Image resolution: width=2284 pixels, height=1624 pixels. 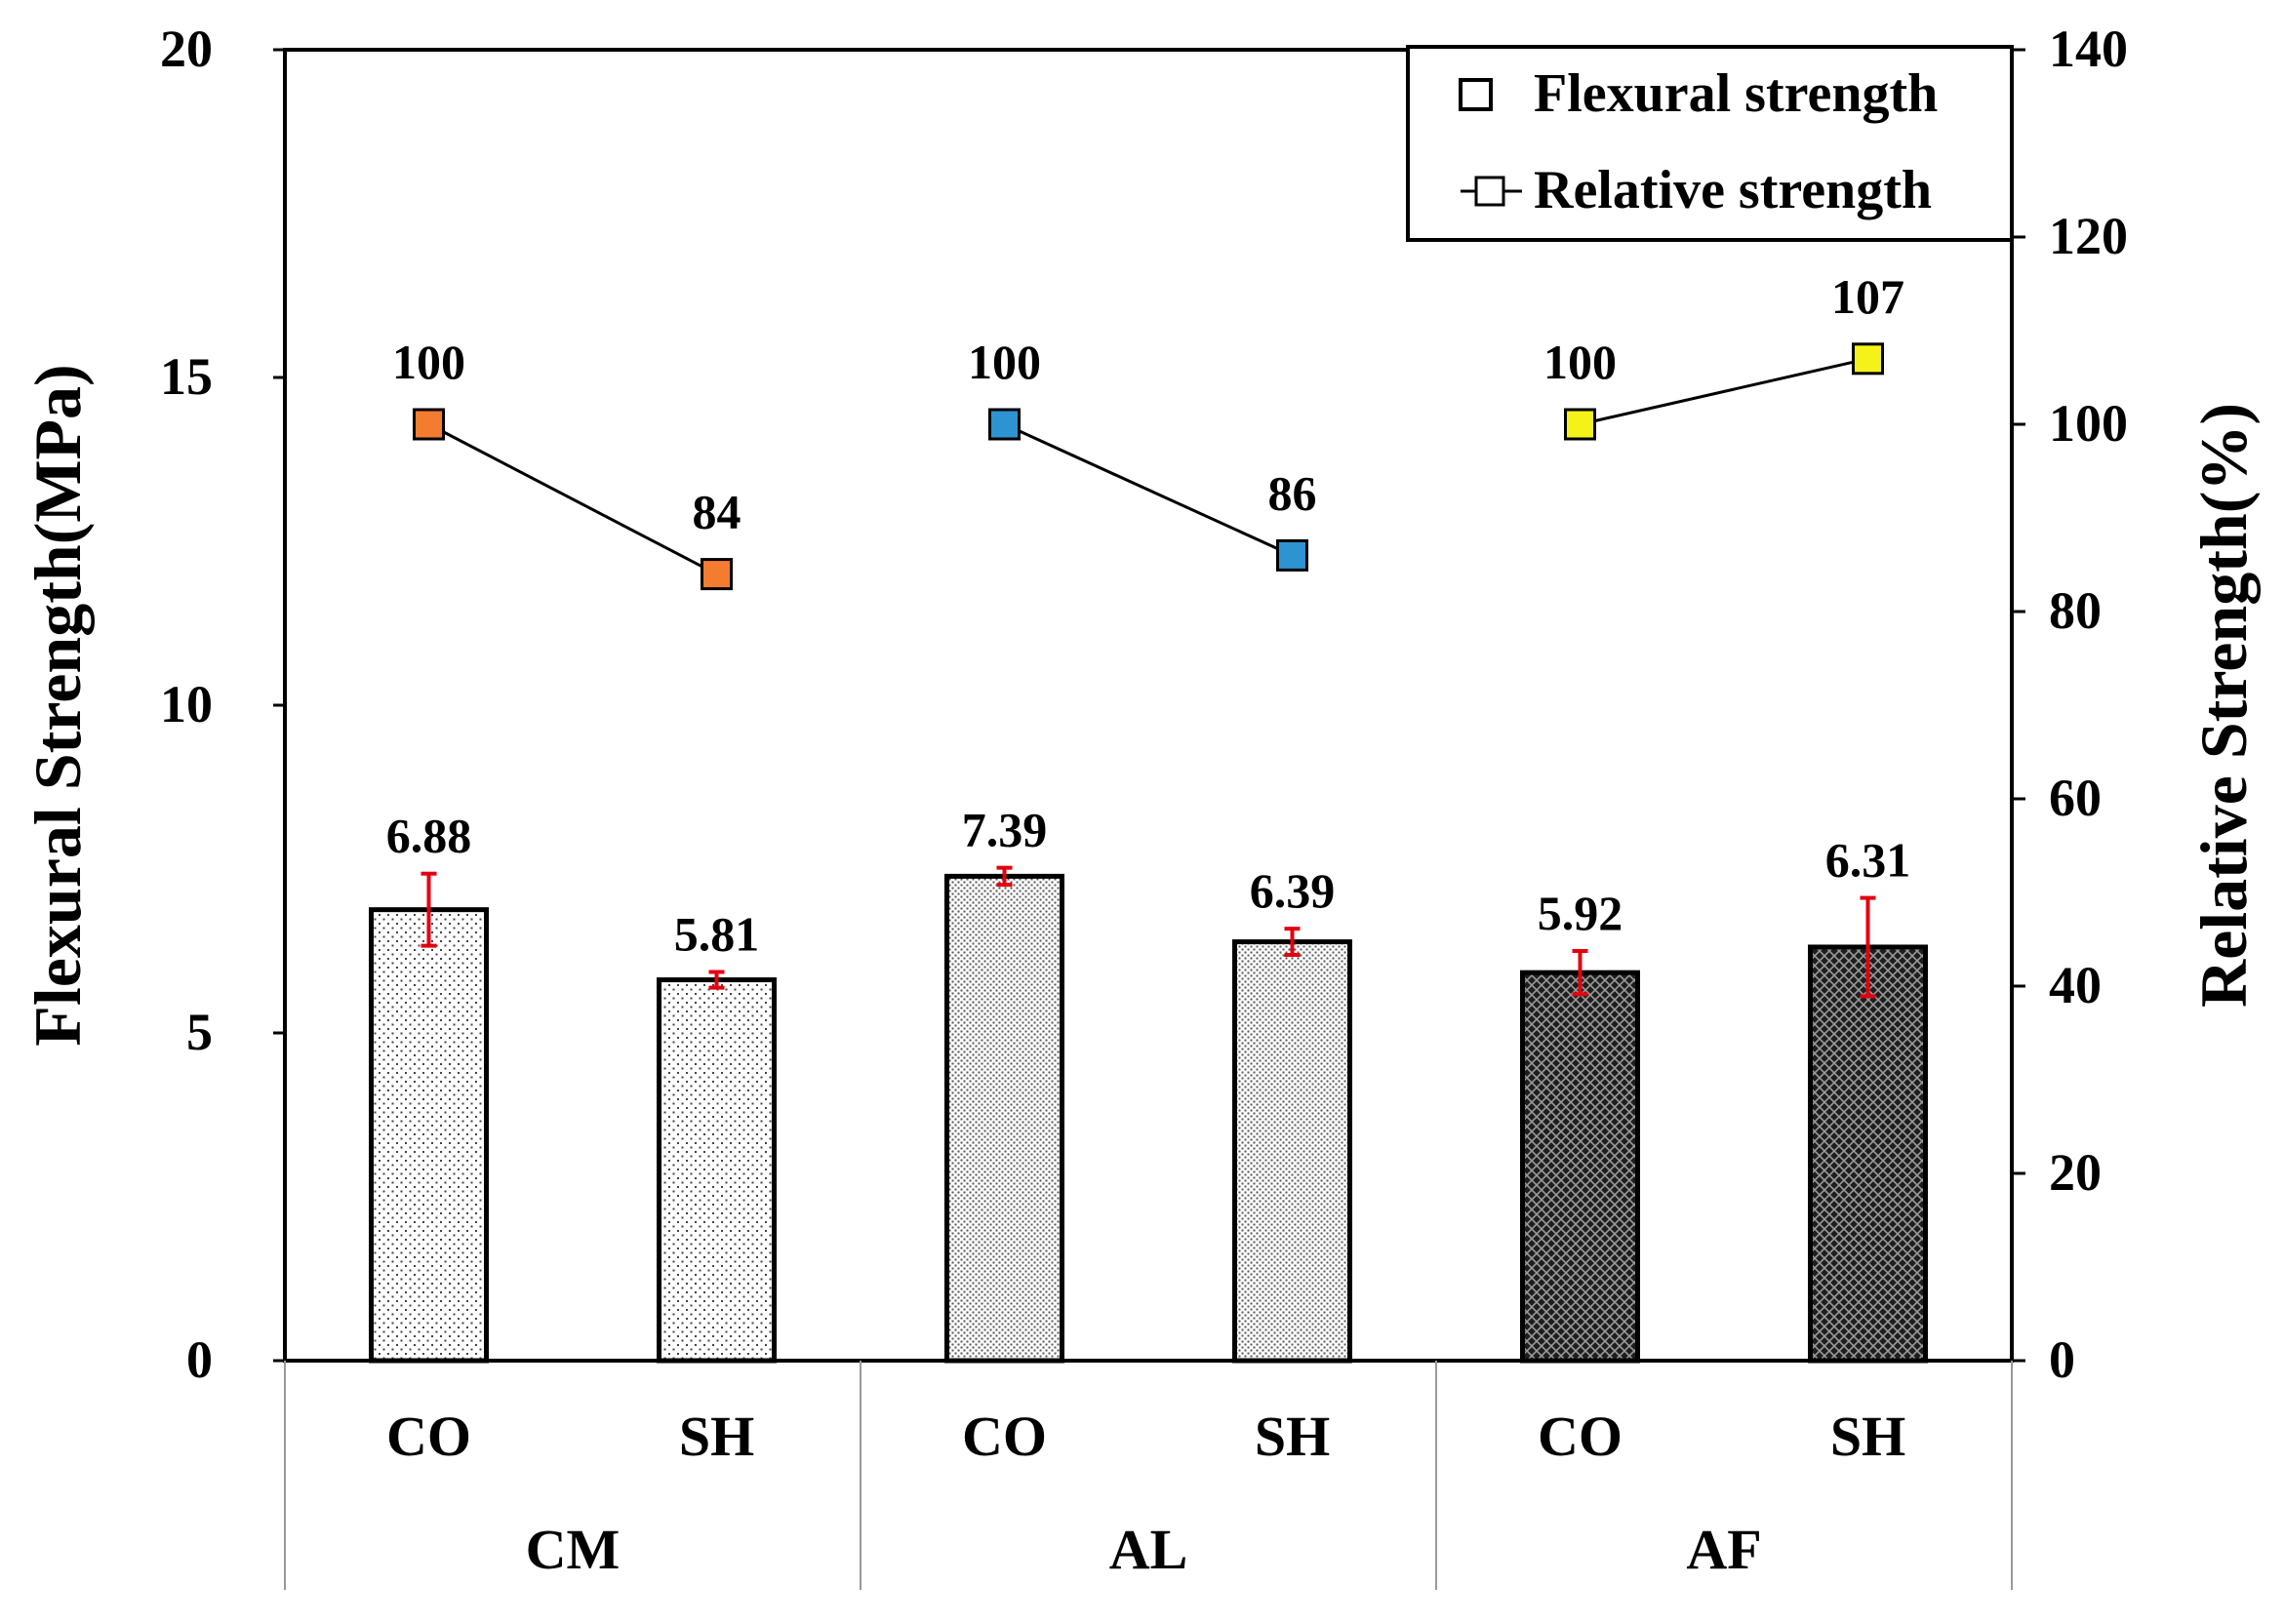 I want to click on y2-tick-label: 80, so click(x=2075, y=611).